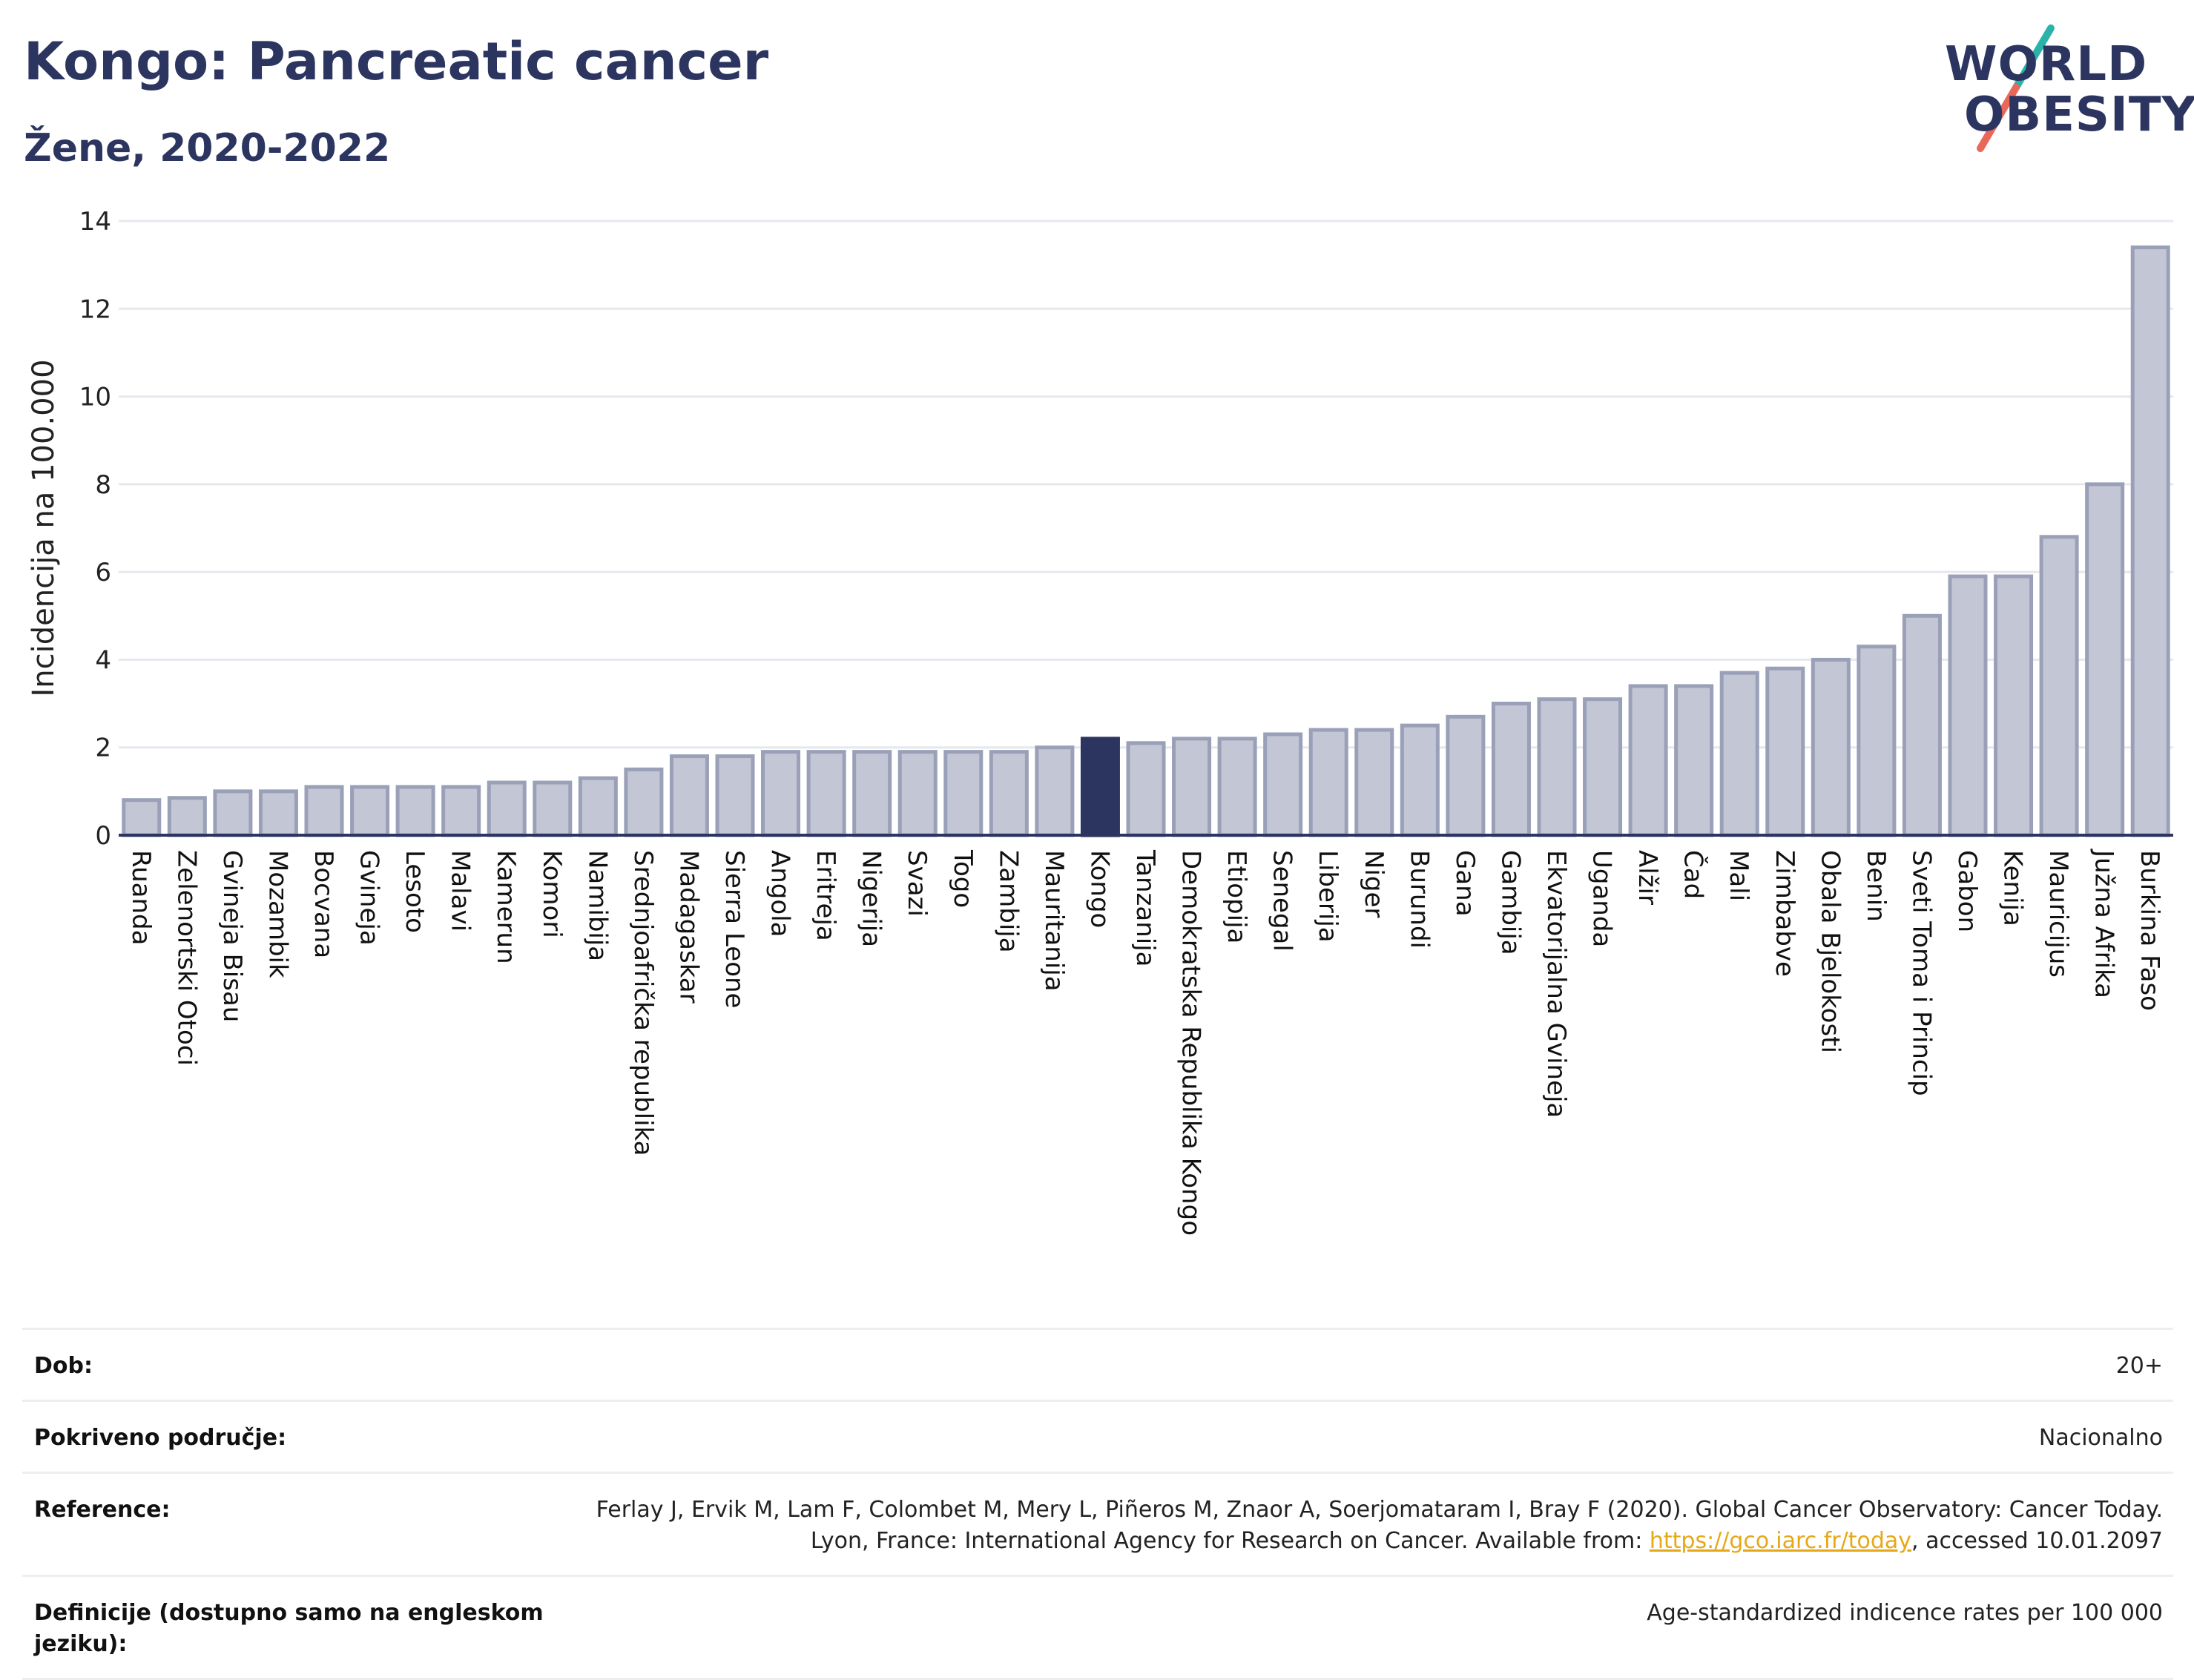  I want to click on x-tick-label: Uganda, so click(1602, 899).